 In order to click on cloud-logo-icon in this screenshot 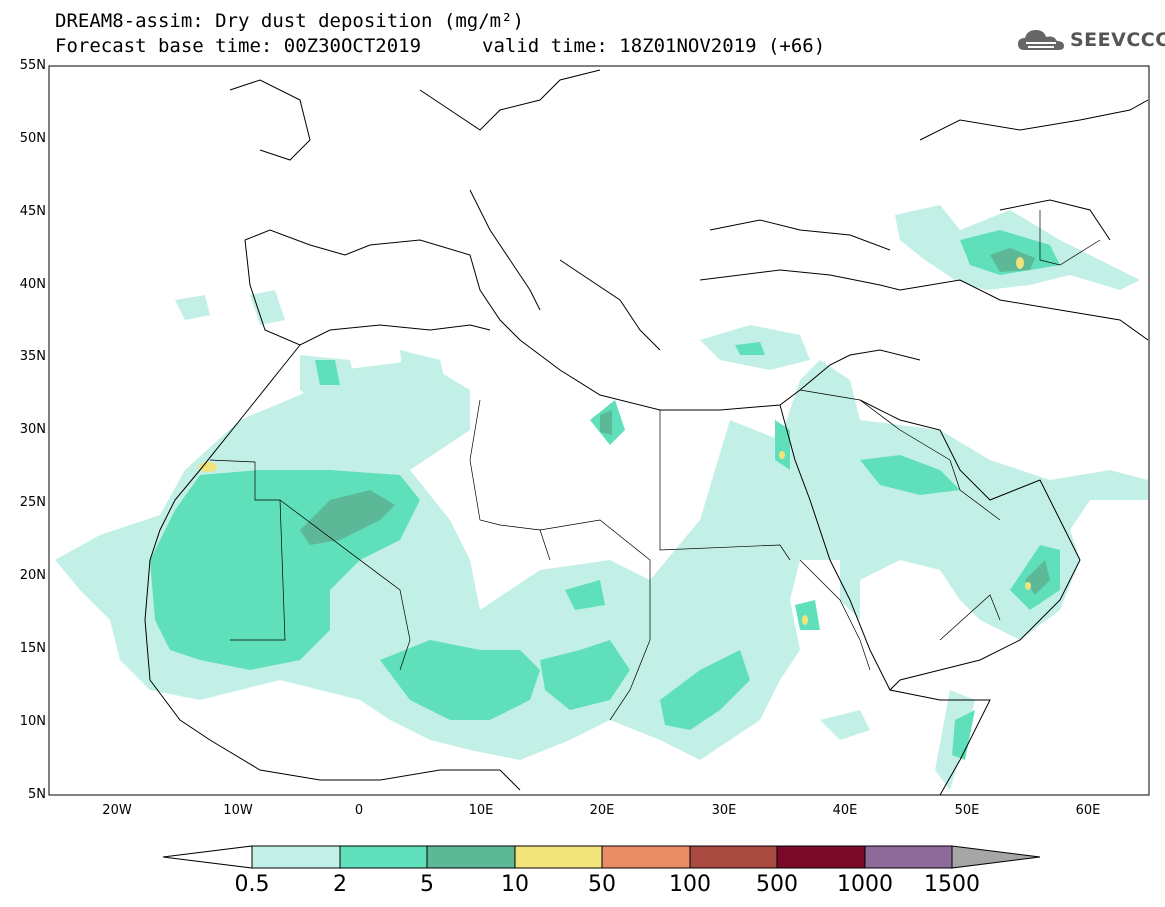, I will do `click(1041, 40)`.